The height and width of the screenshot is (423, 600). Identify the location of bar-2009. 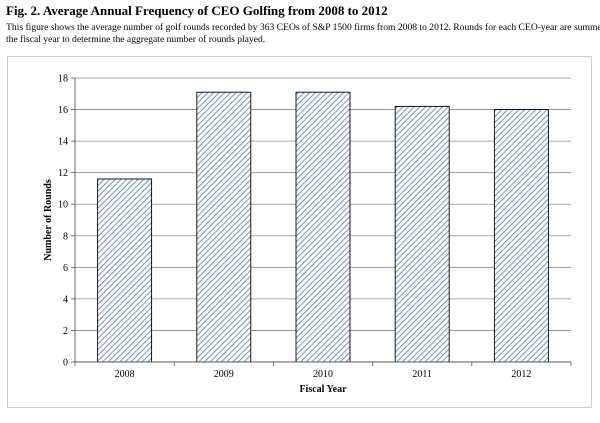
(224, 227).